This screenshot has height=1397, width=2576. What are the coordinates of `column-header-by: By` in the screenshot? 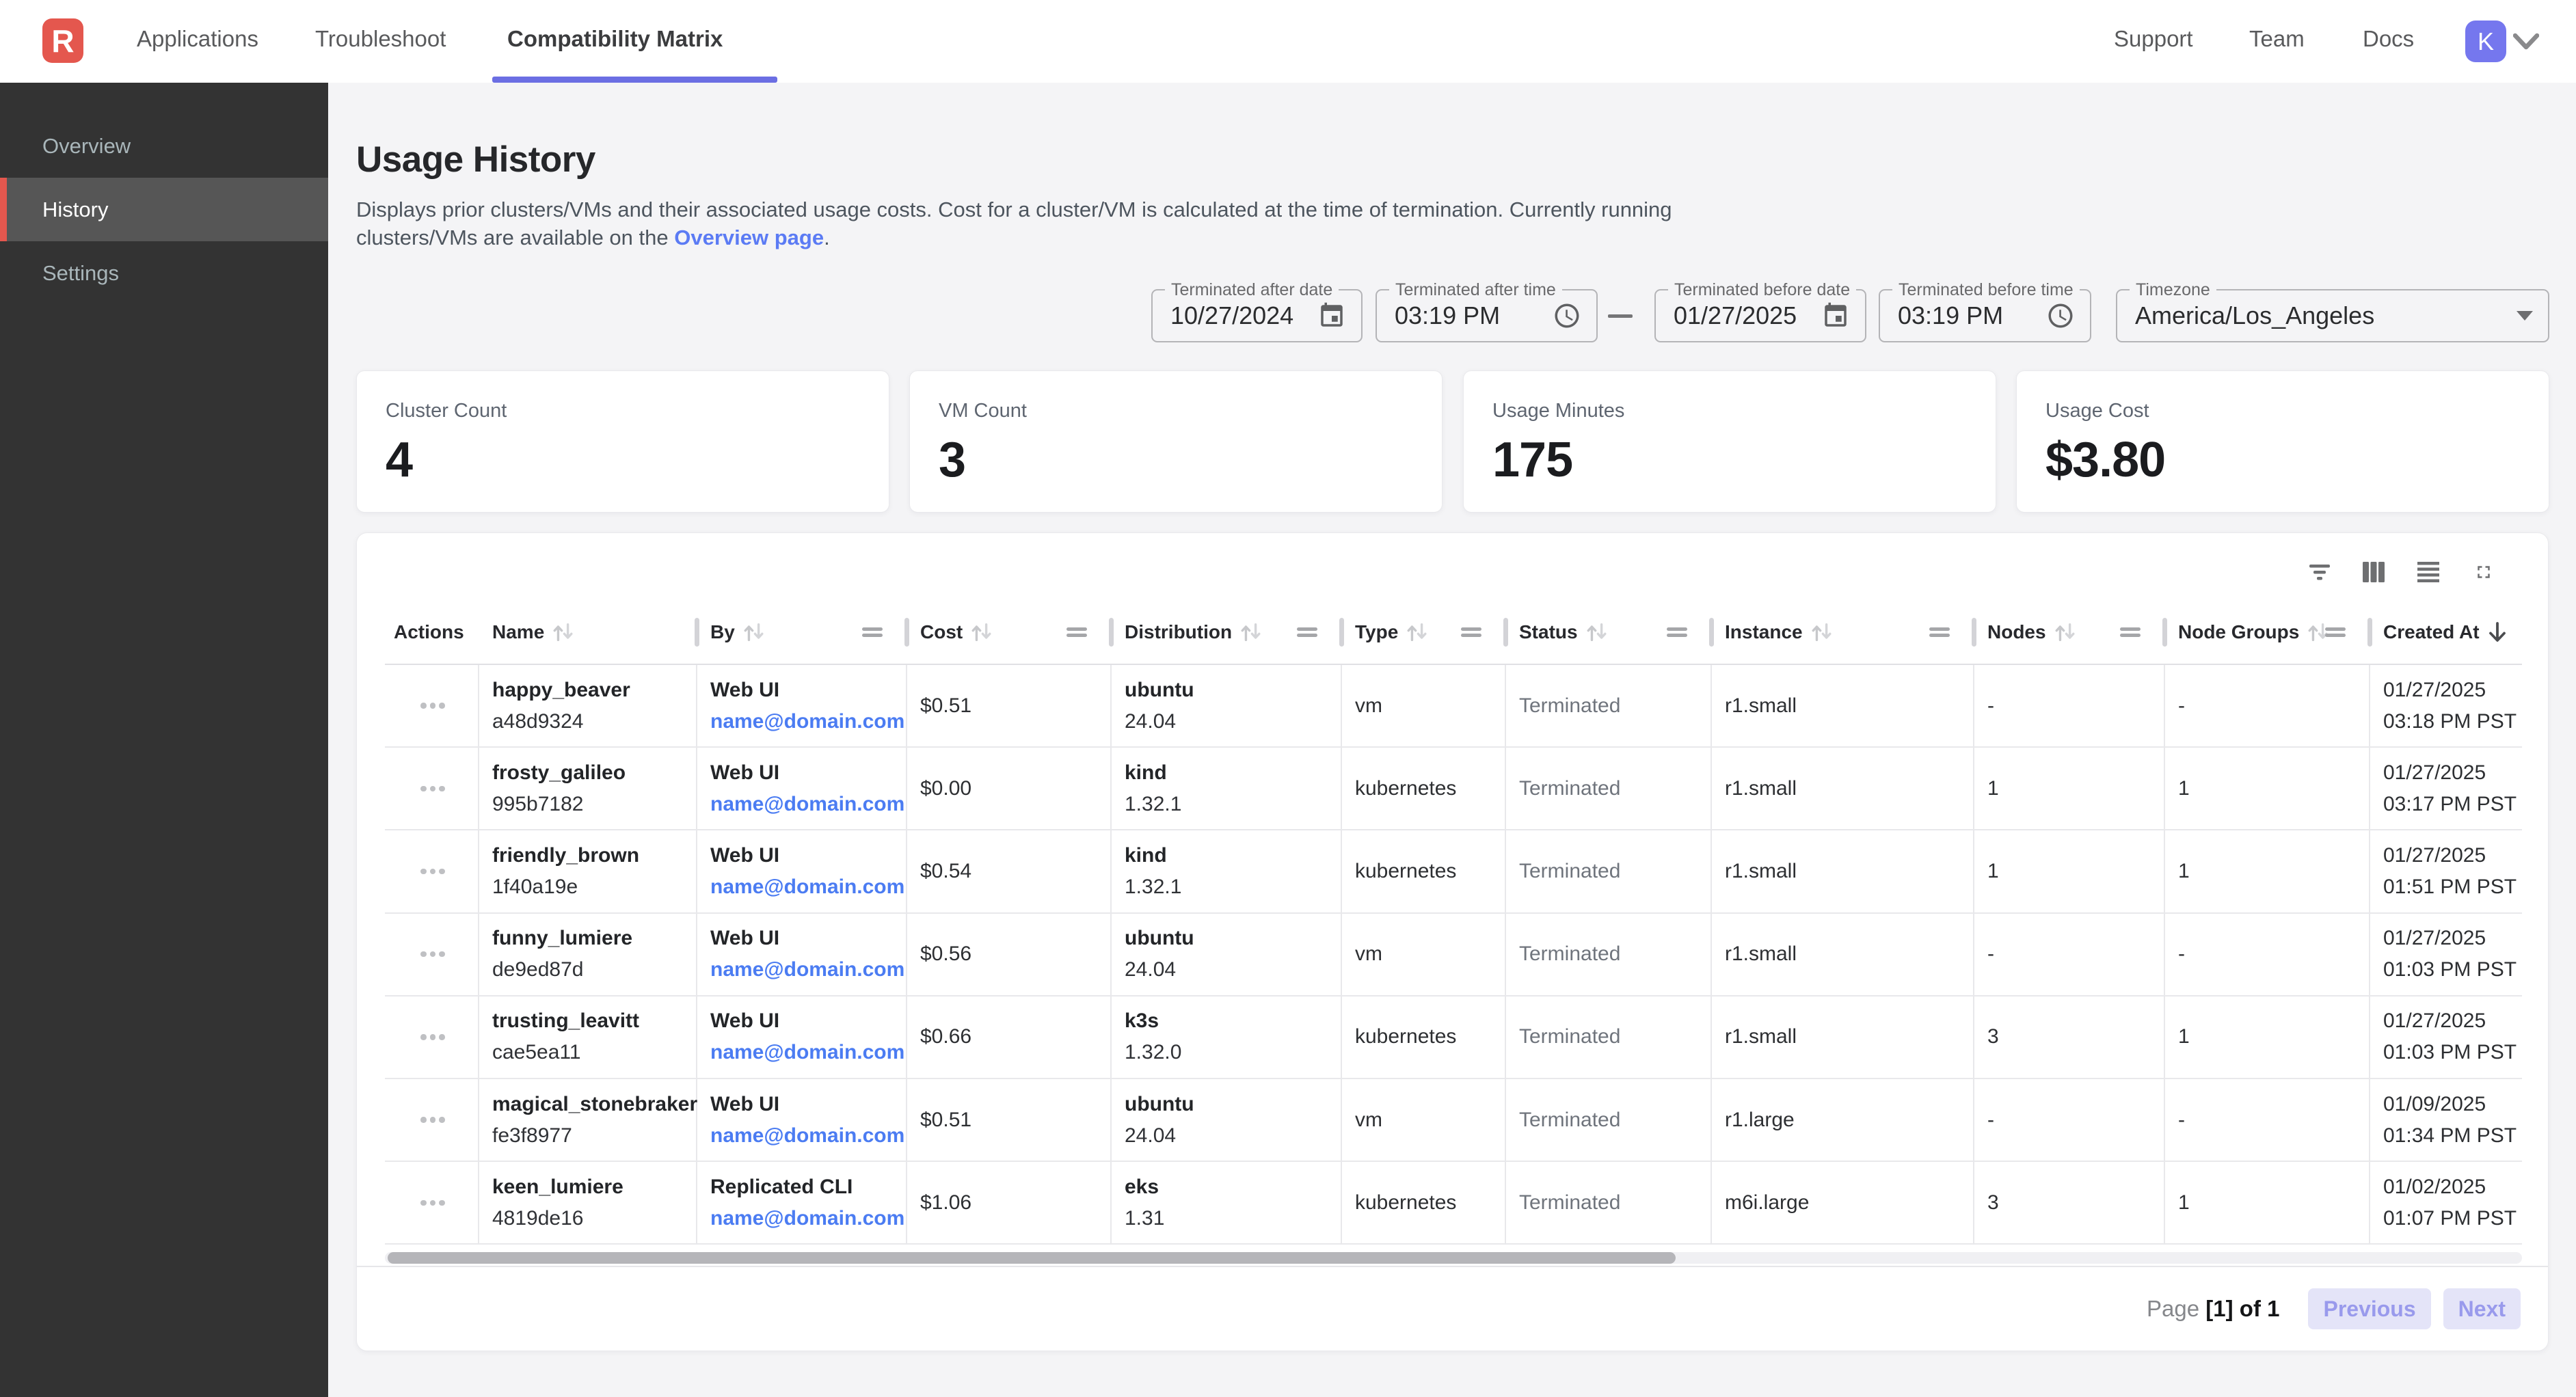 It's located at (808, 632).